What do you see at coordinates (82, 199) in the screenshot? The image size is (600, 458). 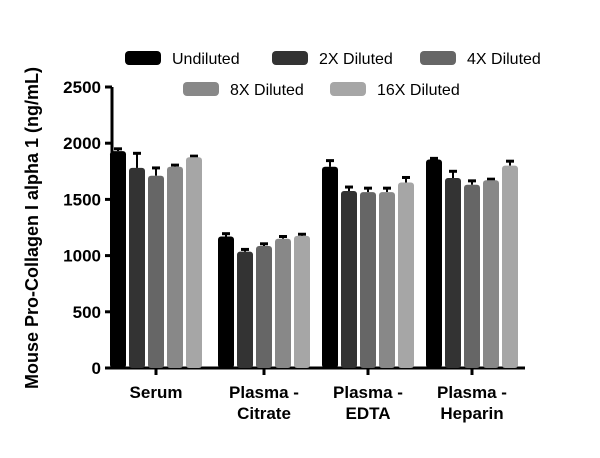 I see `y-tick-label: 1500` at bounding box center [82, 199].